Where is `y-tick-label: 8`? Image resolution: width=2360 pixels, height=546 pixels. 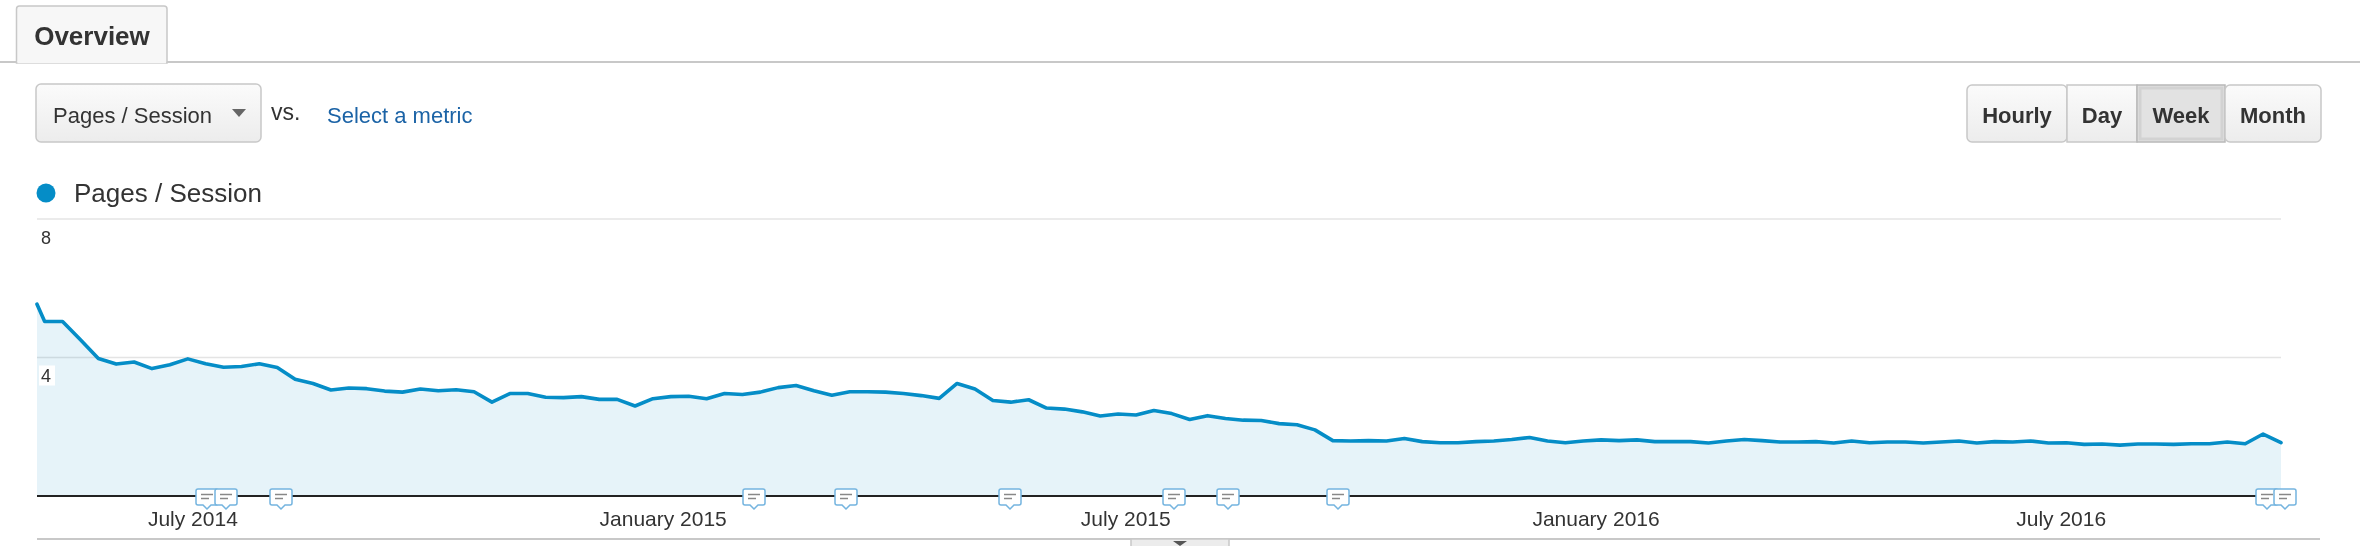 y-tick-label: 8 is located at coordinates (46, 237).